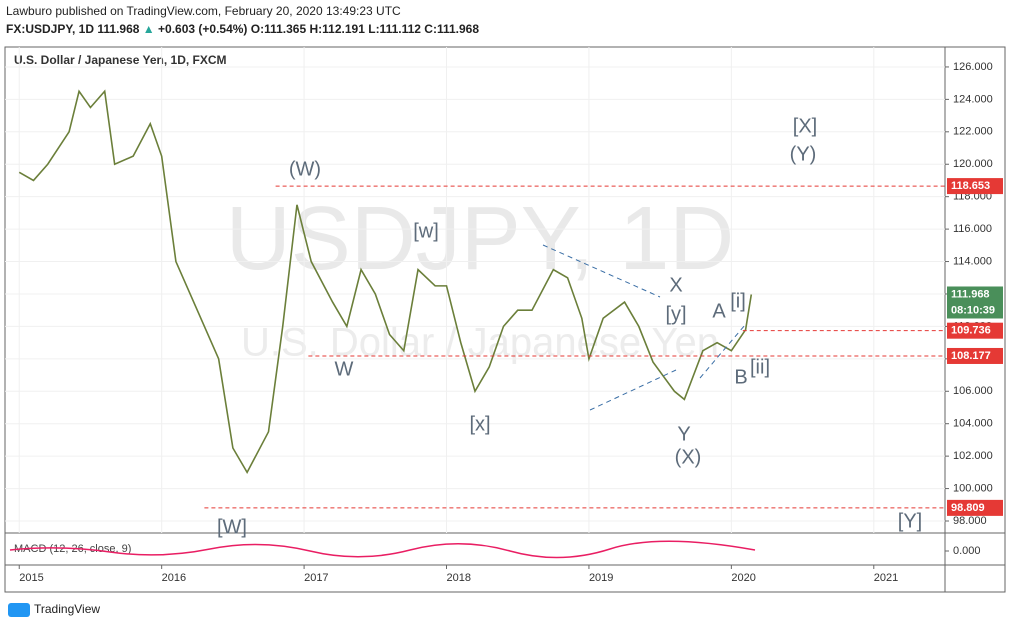 The image size is (1013, 628). What do you see at coordinates (740, 377) in the screenshot?
I see `wave-label: B` at bounding box center [740, 377].